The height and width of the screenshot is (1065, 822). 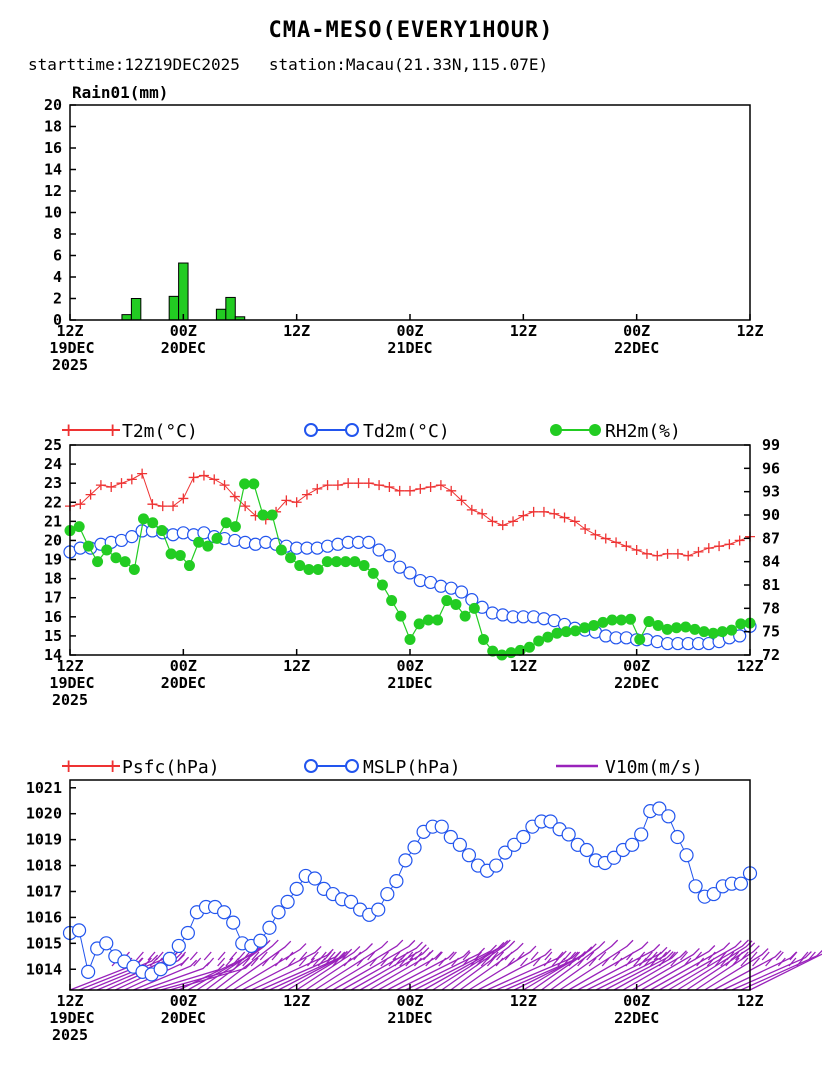 I want to click on temp-x-tick-label: 00Z, so click(x=409, y=666).